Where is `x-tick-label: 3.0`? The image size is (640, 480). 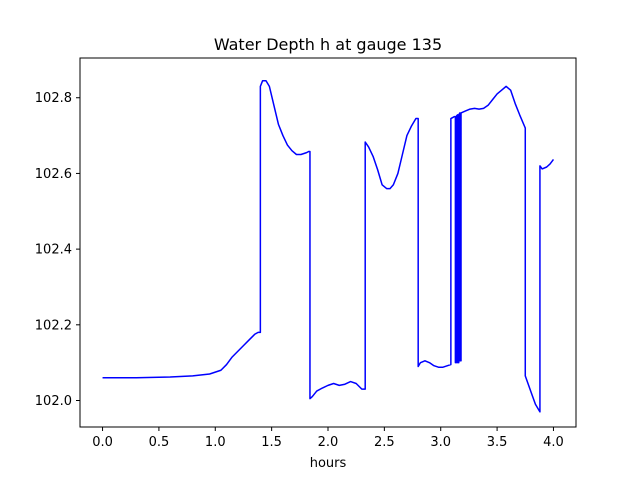
x-tick-label: 3.0 is located at coordinates (440, 442).